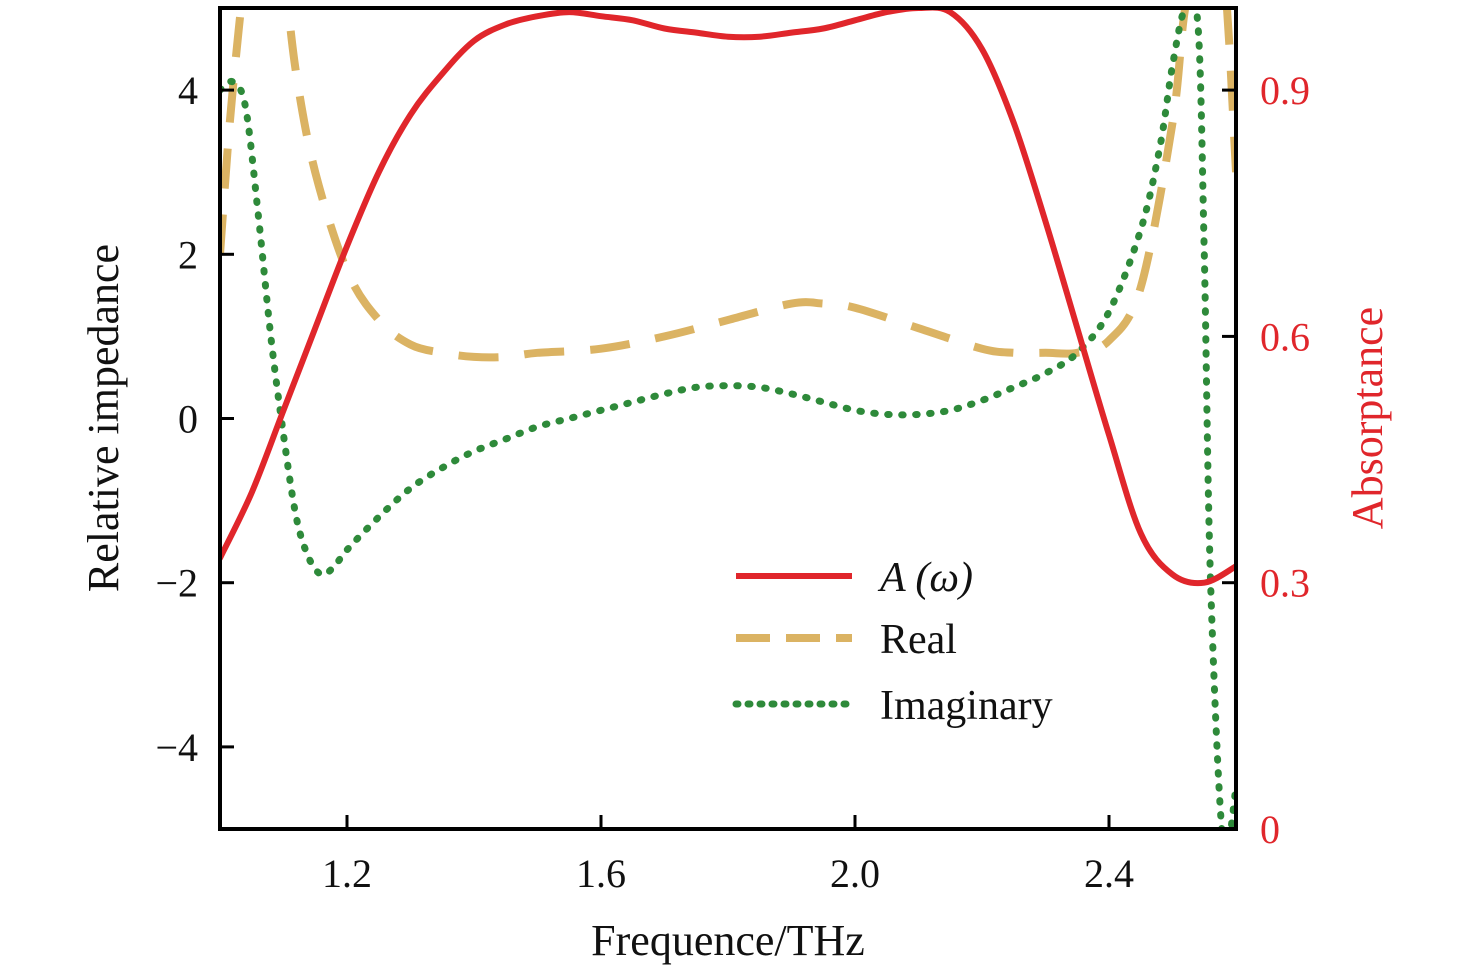 The image size is (1476, 974). What do you see at coordinates (1285, 583) in the screenshot?
I see `y-right-tick-label: 0.3` at bounding box center [1285, 583].